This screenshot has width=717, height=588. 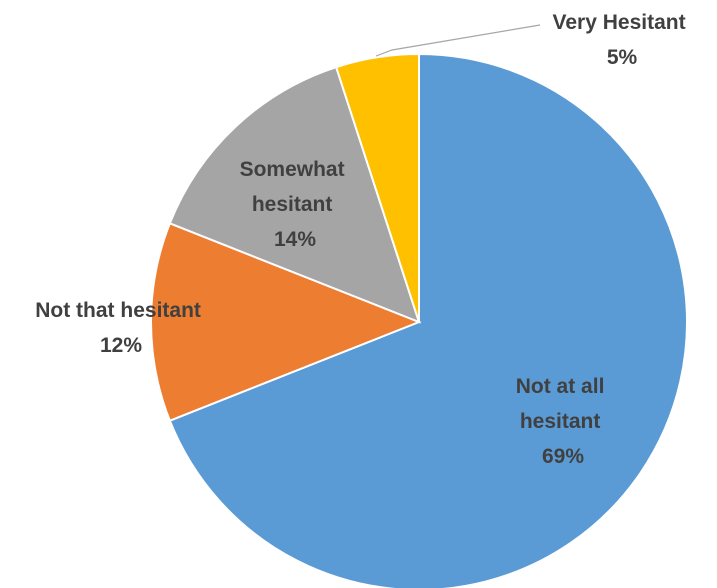 I want to click on slice-label-very-hesitant: Very Hesitant 5%, so click(x=622, y=40).